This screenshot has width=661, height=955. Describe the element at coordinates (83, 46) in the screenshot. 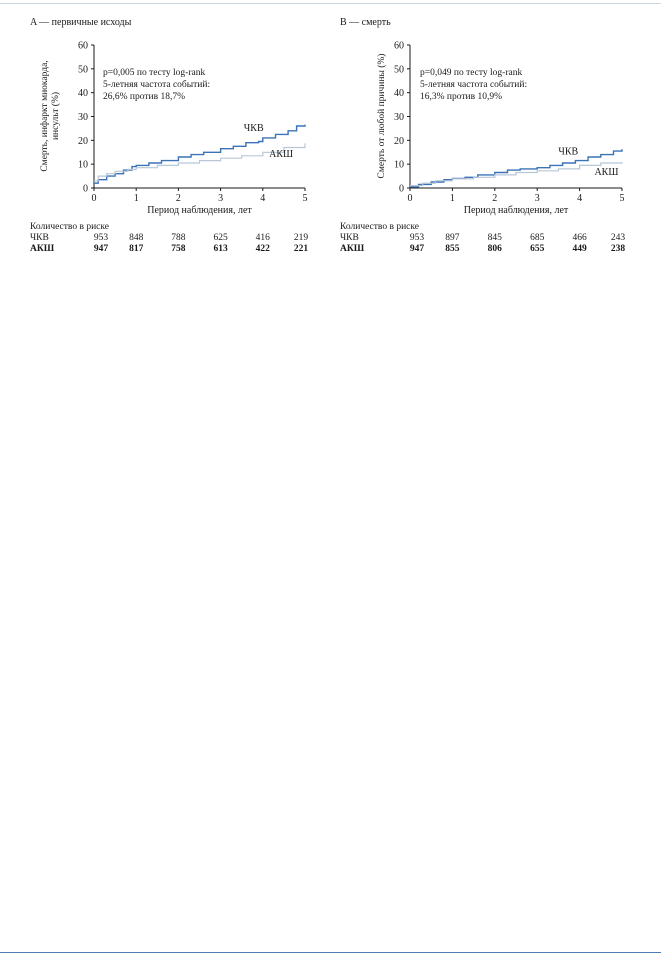

I see `y-tick-label-a: 60` at that location.